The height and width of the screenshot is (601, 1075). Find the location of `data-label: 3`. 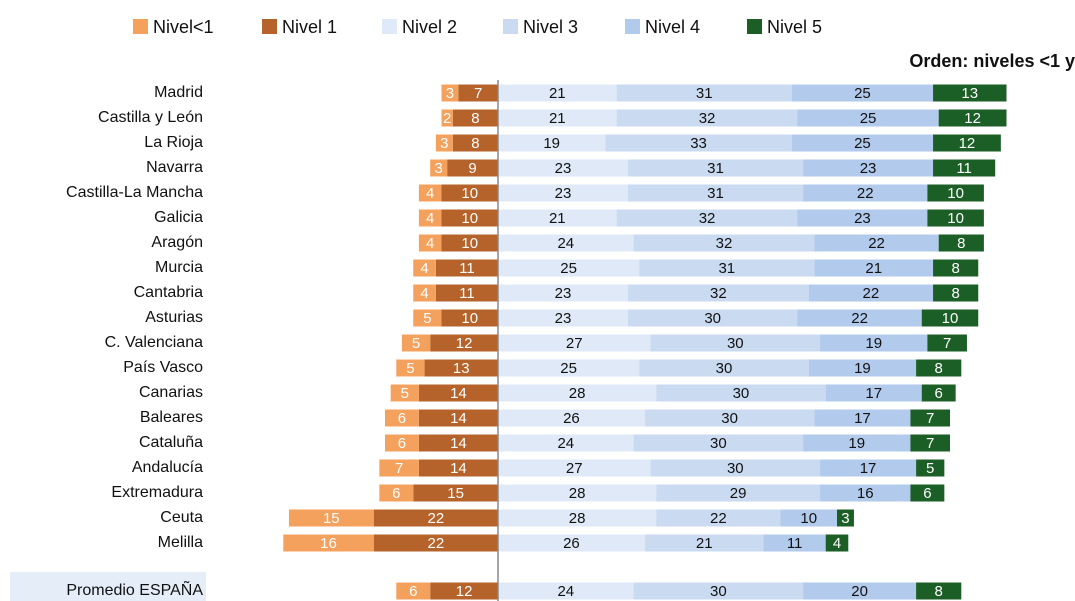

data-label: 3 is located at coordinates (845, 518).